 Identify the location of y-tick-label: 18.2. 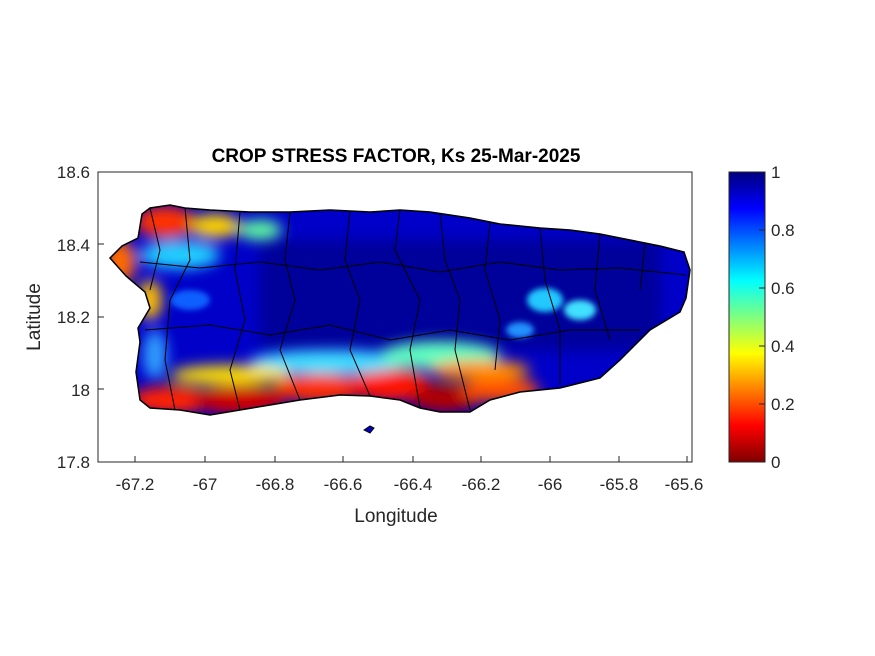
(73, 317).